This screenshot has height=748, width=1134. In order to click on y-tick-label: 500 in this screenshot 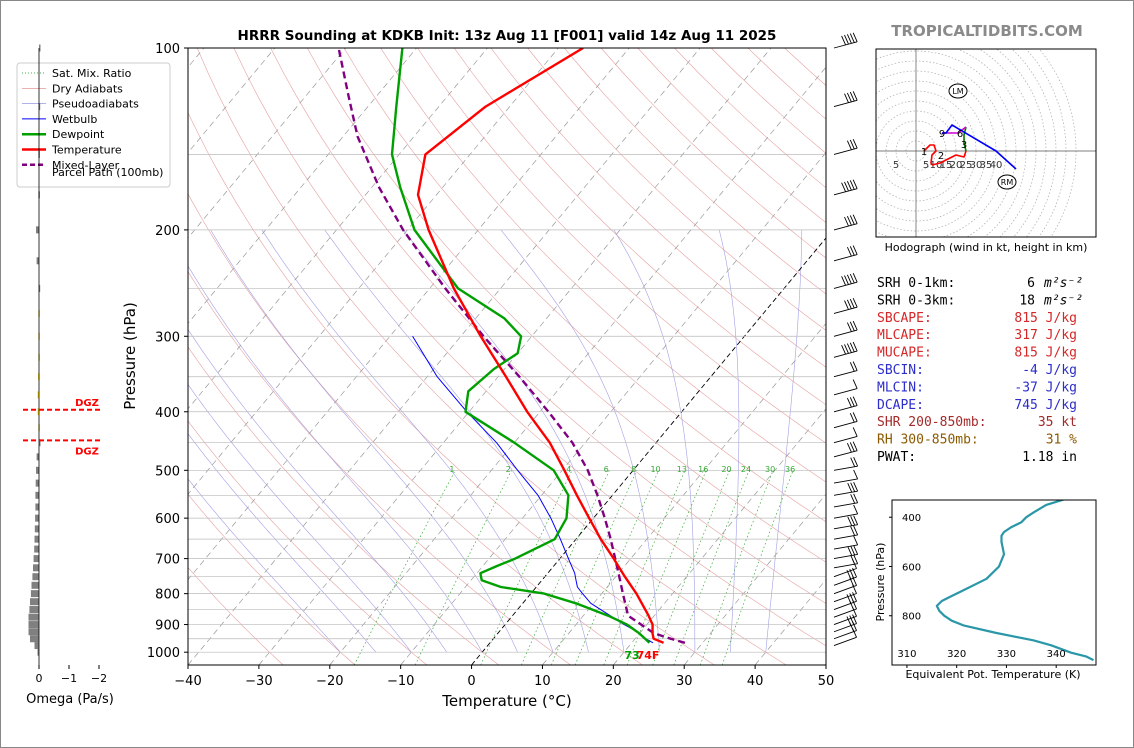, I will do `click(167, 471)`.